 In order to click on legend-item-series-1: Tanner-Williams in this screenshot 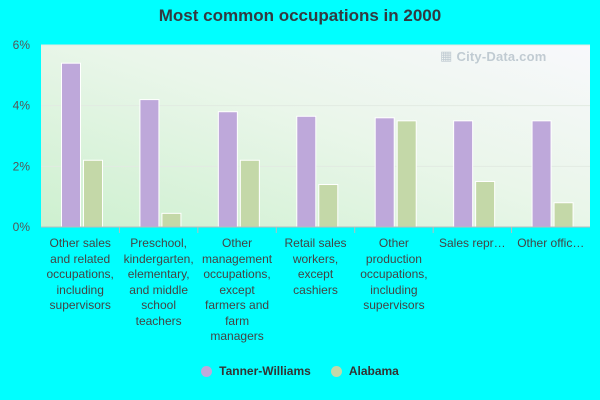, I will do `click(256, 371)`.